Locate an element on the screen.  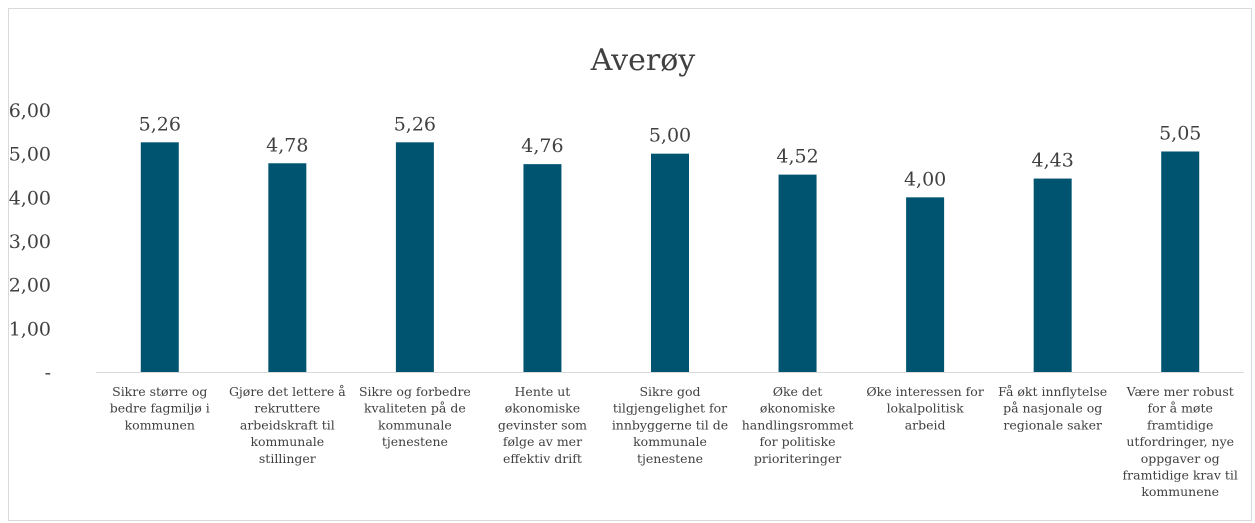
x-tick-label: gevinster som is located at coordinates (542, 424).